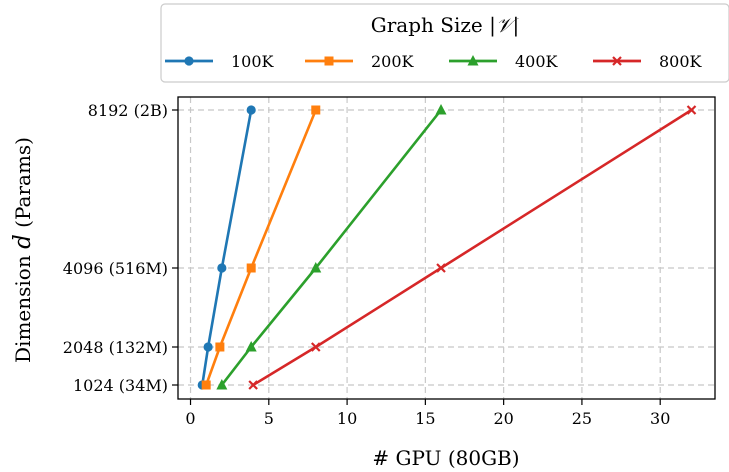 The width and height of the screenshot is (729, 472). What do you see at coordinates (445, 458) in the screenshot?
I see `x-axis-label: # GPU (80GB)` at bounding box center [445, 458].